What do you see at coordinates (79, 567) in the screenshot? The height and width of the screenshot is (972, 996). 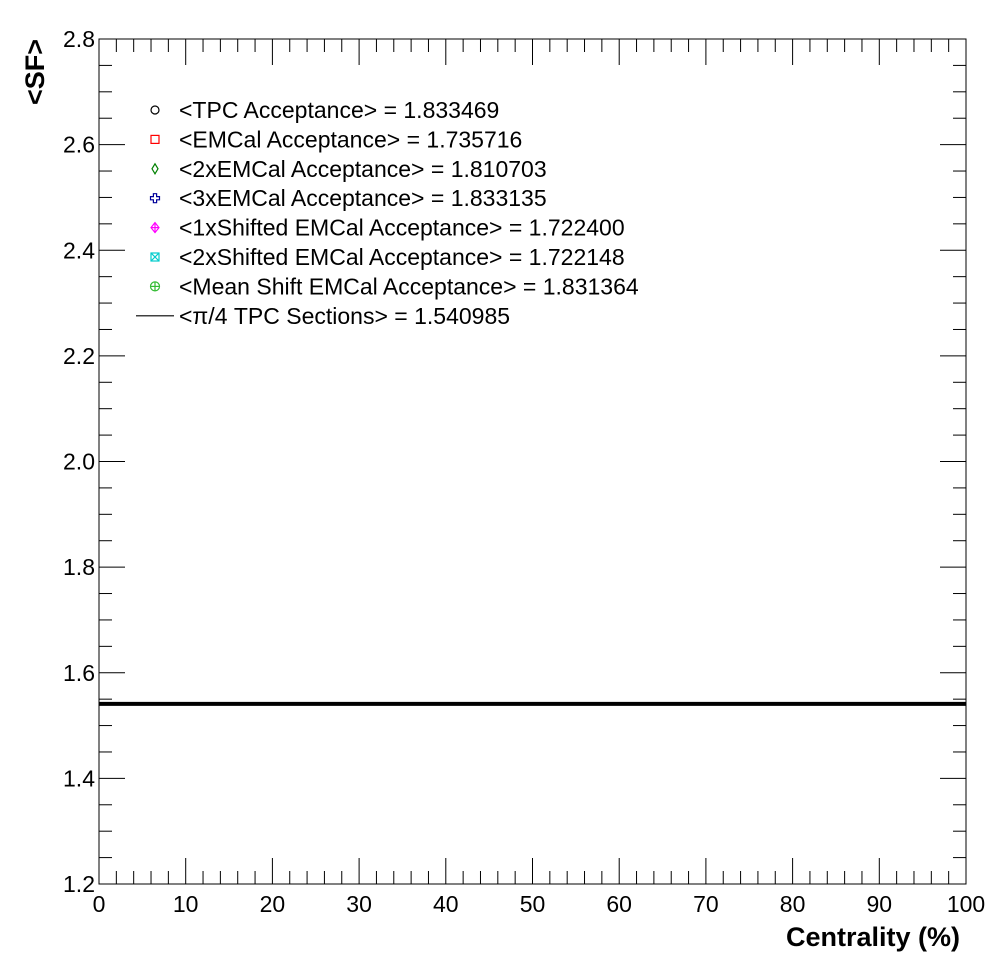 I see `y-tick-label: 1.8` at bounding box center [79, 567].